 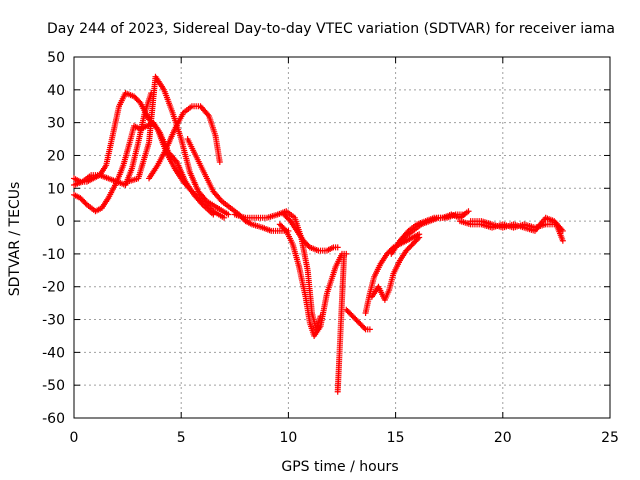 What do you see at coordinates (288, 438) in the screenshot?
I see `x-tick-label: 10` at bounding box center [288, 438].